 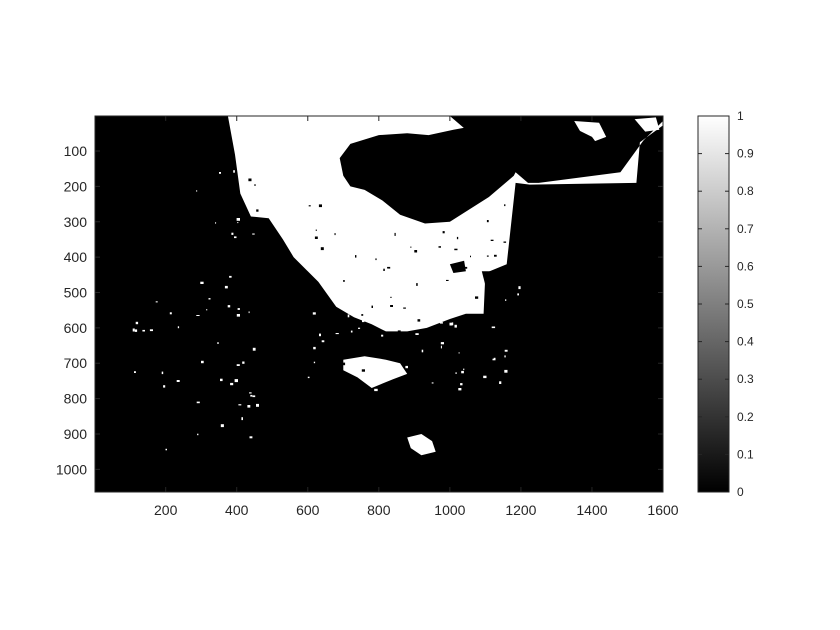 I want to click on colorbar: 0 0.1 0.2 0.3 0.4 0.5 0.6 0.7 0.8 0.9 1, so click(x=725, y=304).